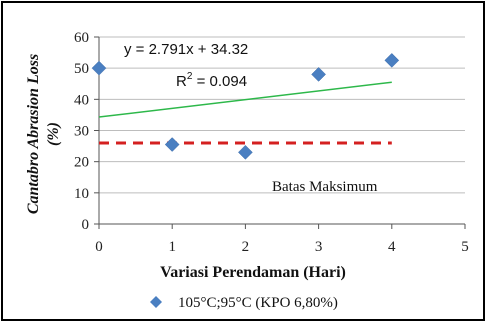 Image resolution: width=490 pixels, height=325 pixels. What do you see at coordinates (253, 272) in the screenshot?
I see `x-axis-title: Variasi Perendaman (Hari)` at bounding box center [253, 272].